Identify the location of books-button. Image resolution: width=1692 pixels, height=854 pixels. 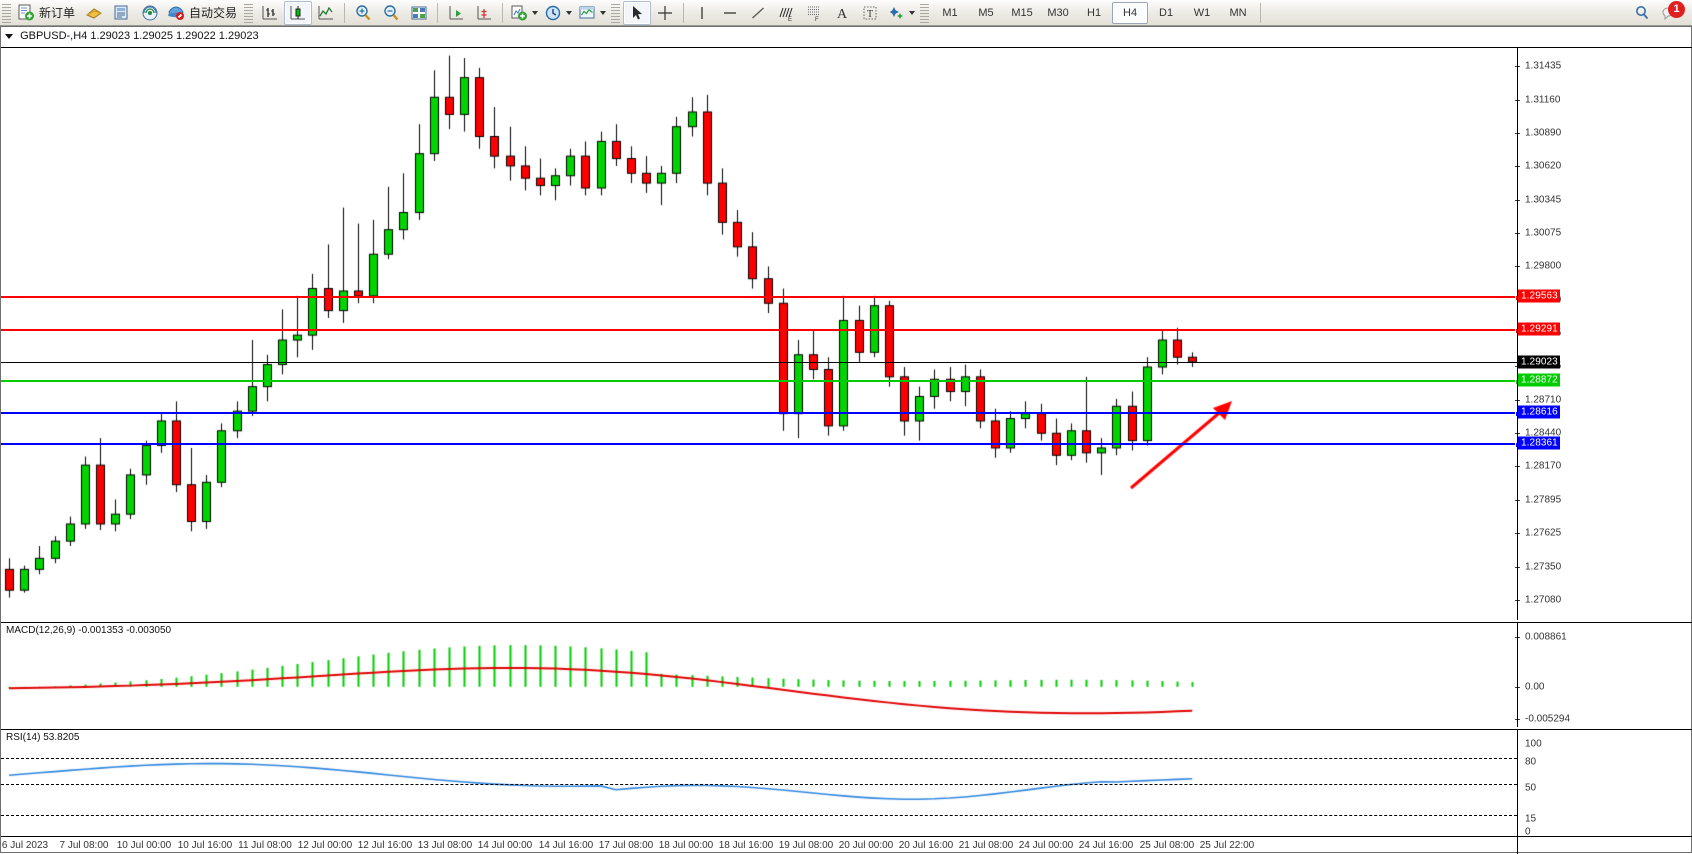
(94, 13).